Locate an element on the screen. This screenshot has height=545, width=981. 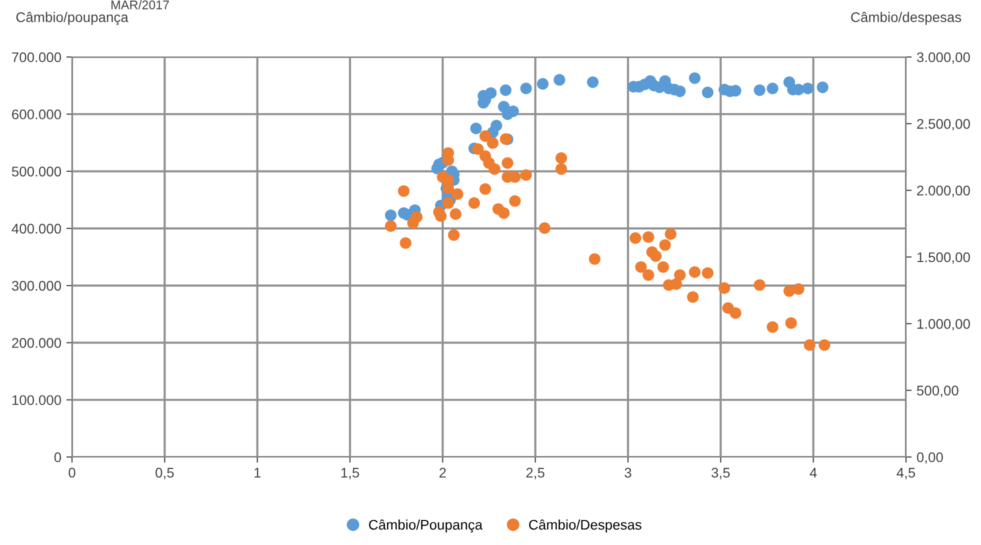
legend-label: Câmbio/Despesas is located at coordinates (585, 525).